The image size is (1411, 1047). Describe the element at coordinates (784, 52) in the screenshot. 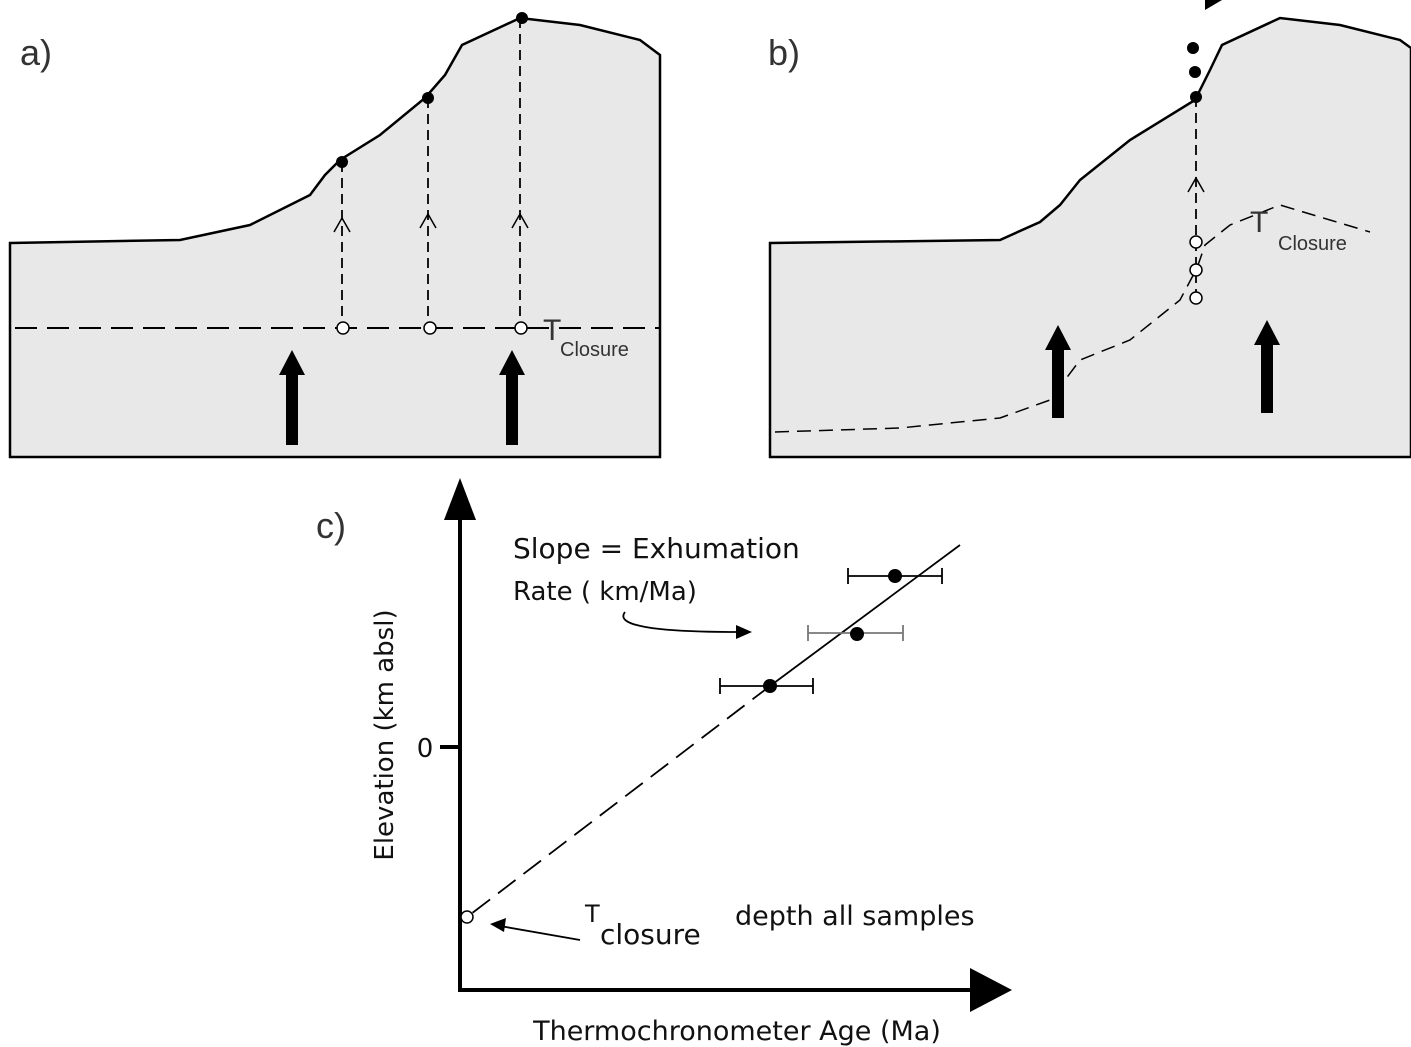

I see `panel-label: b)` at that location.